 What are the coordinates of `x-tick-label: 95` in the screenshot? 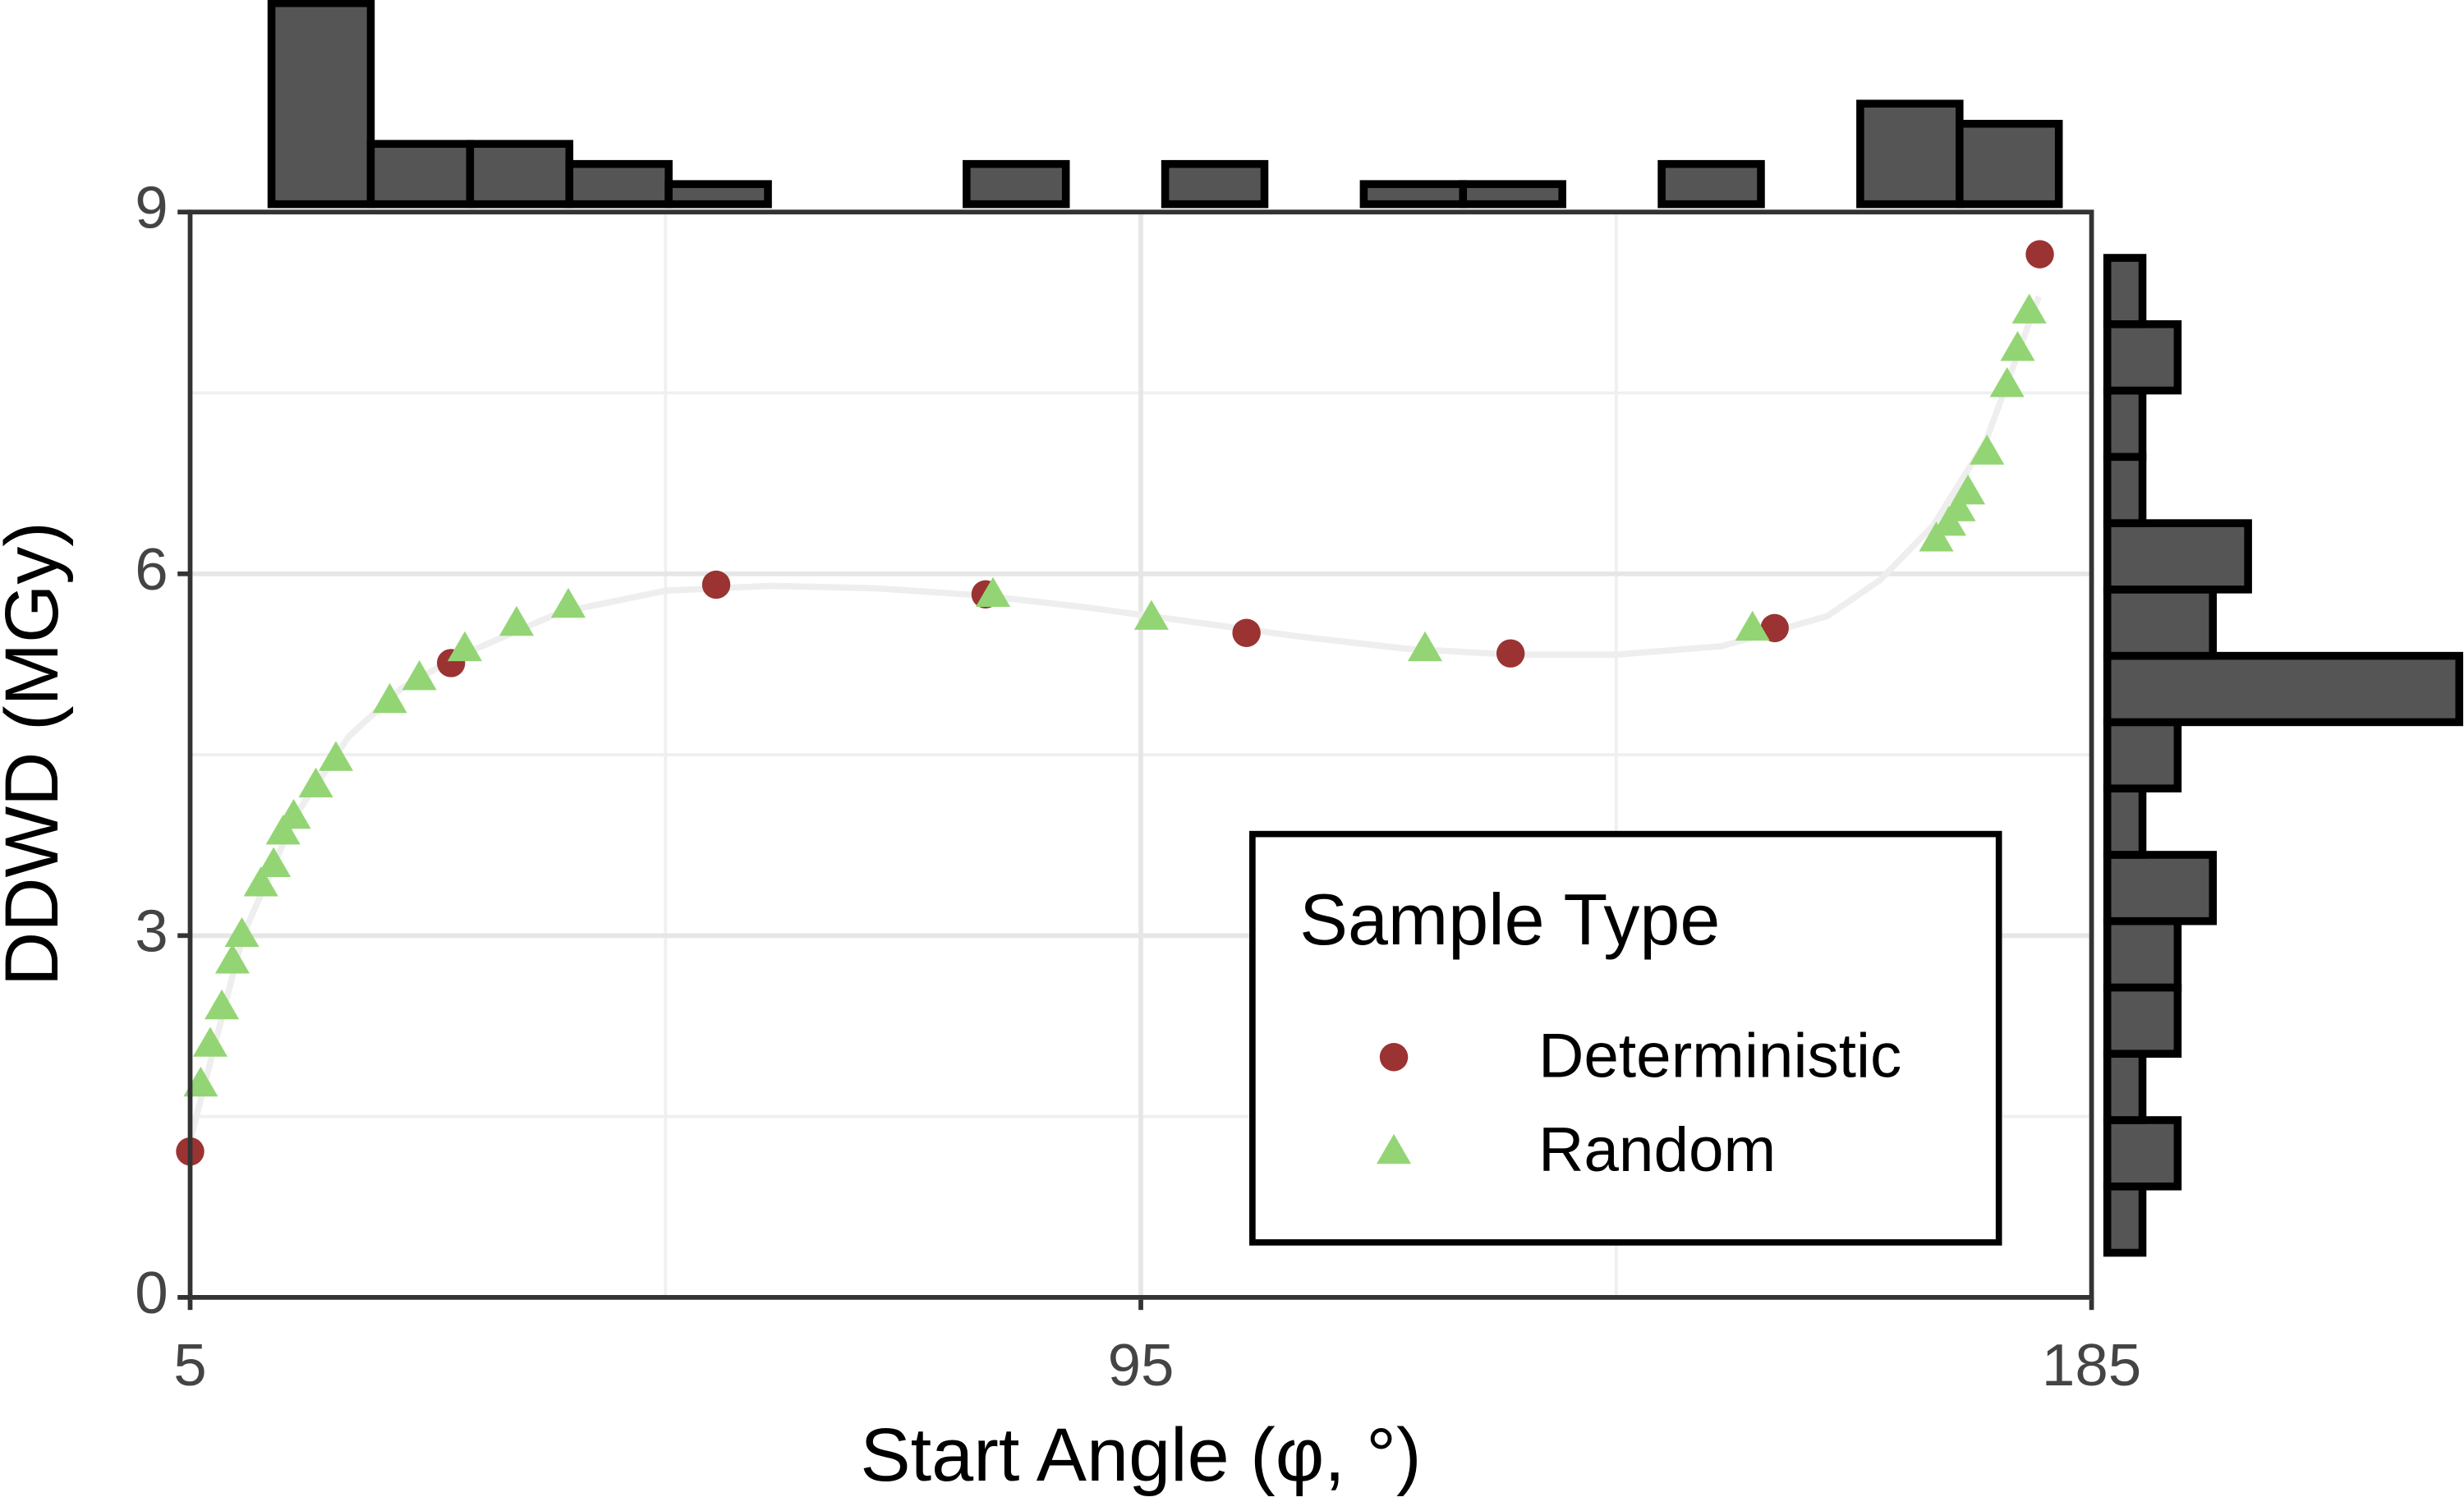 It's located at (1141, 1365).